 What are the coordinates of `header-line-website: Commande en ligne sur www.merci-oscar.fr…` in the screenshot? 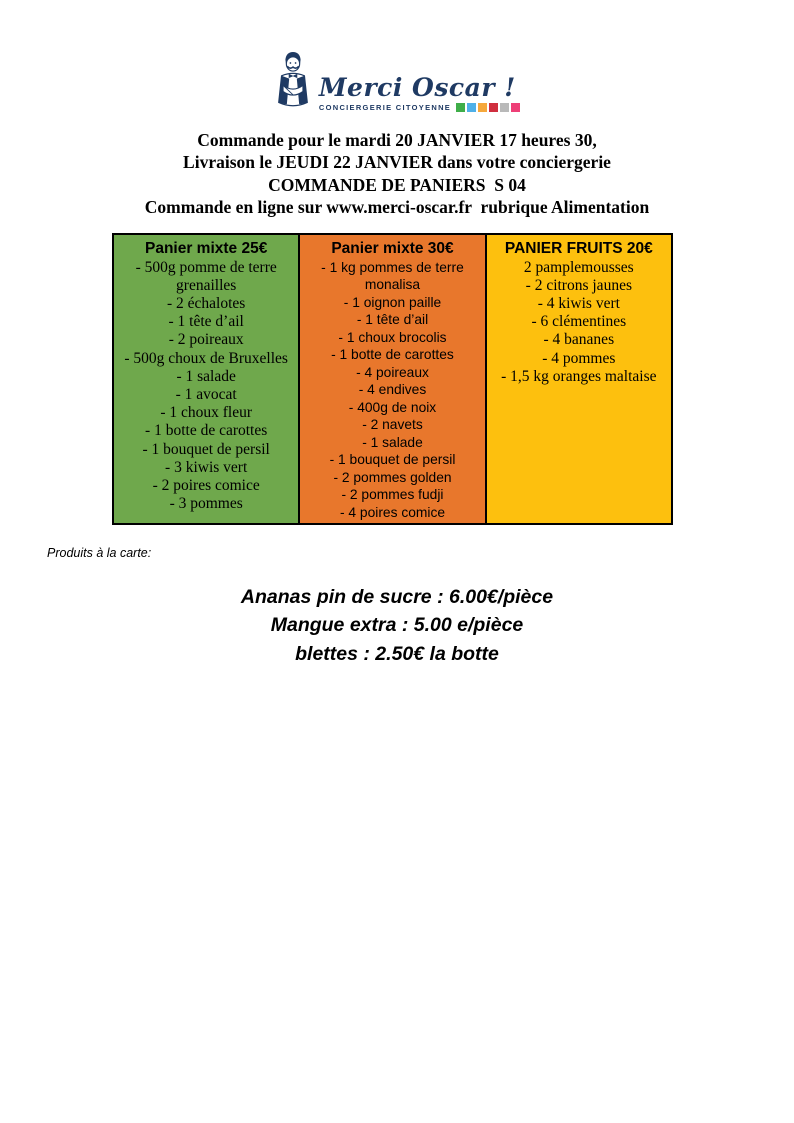 It's located at (397, 207).